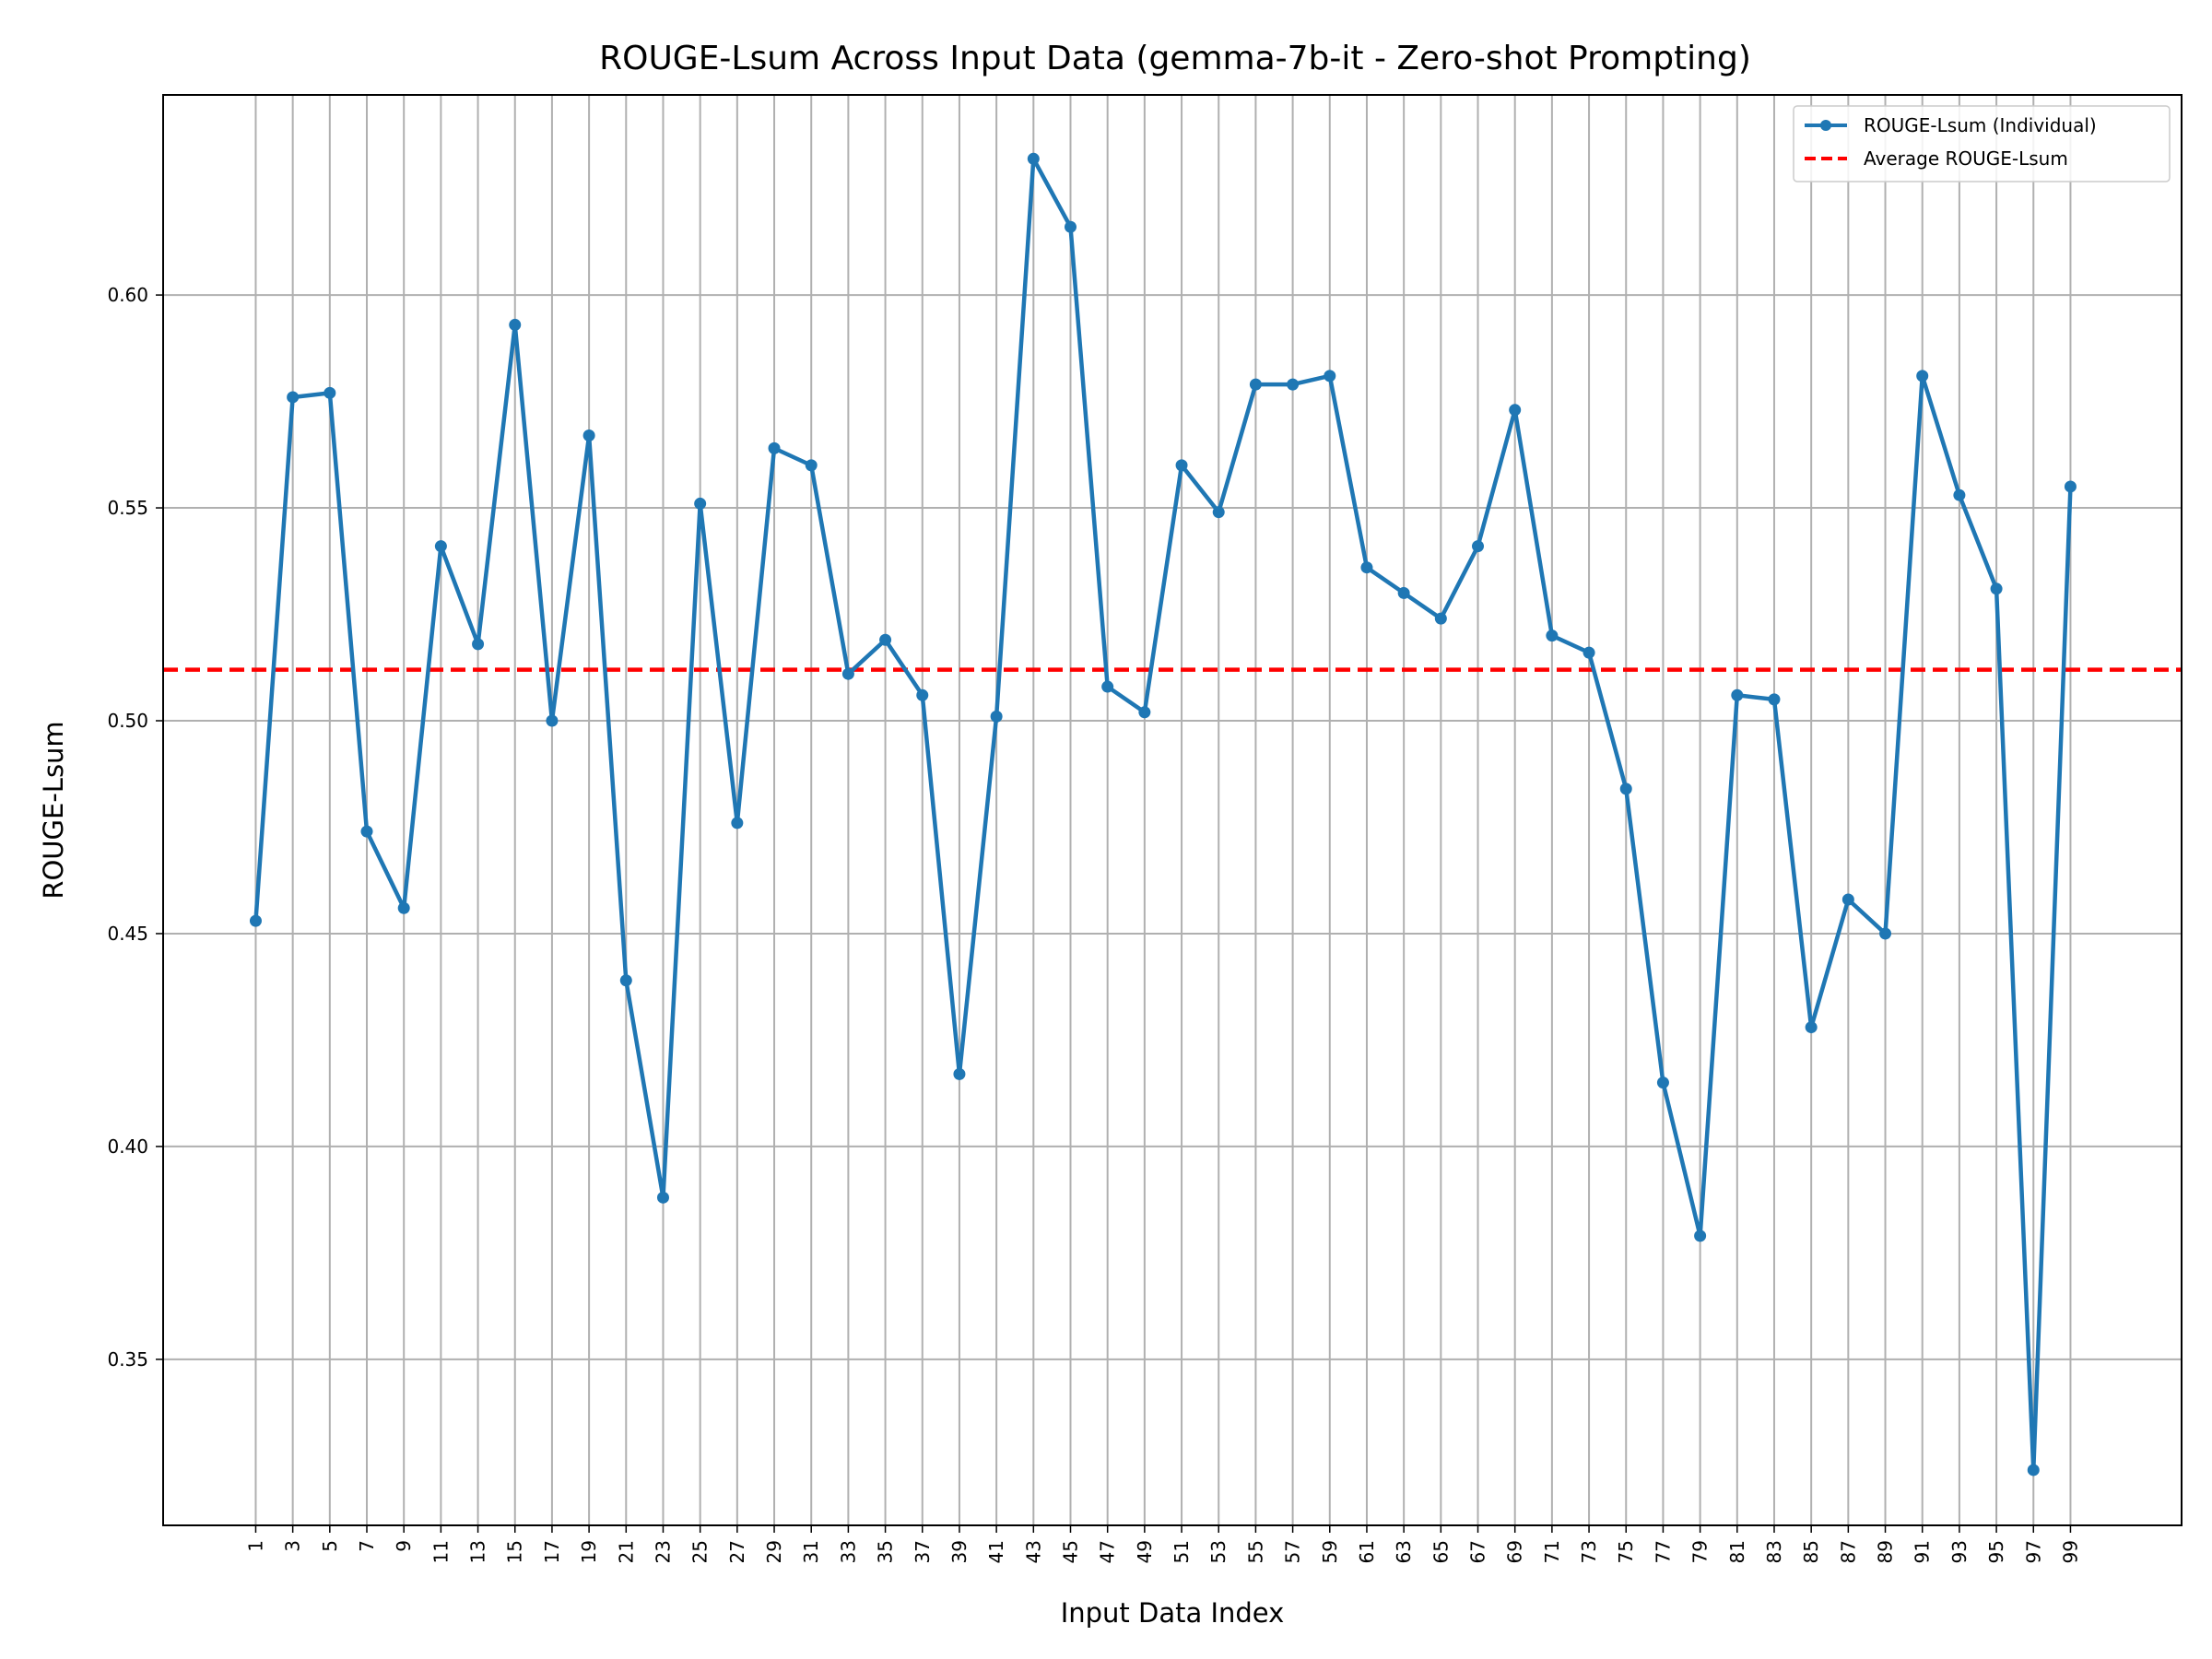 Image resolution: width=2212 pixels, height=1659 pixels. What do you see at coordinates (886, 1551) in the screenshot?
I see `x-tick-label: 35` at bounding box center [886, 1551].